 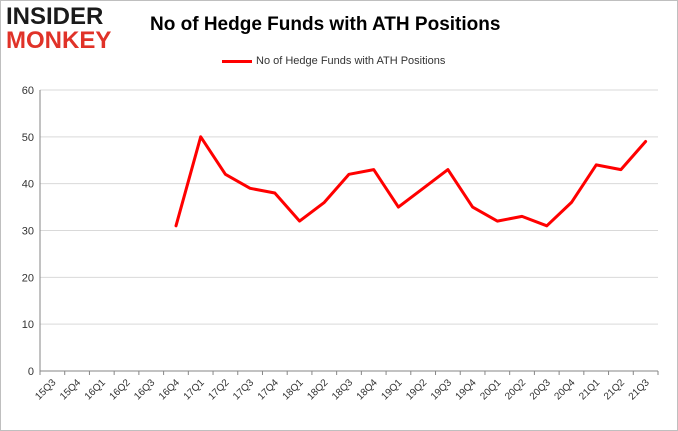 I want to click on x-tick-label: 18Q4, so click(x=367, y=389).